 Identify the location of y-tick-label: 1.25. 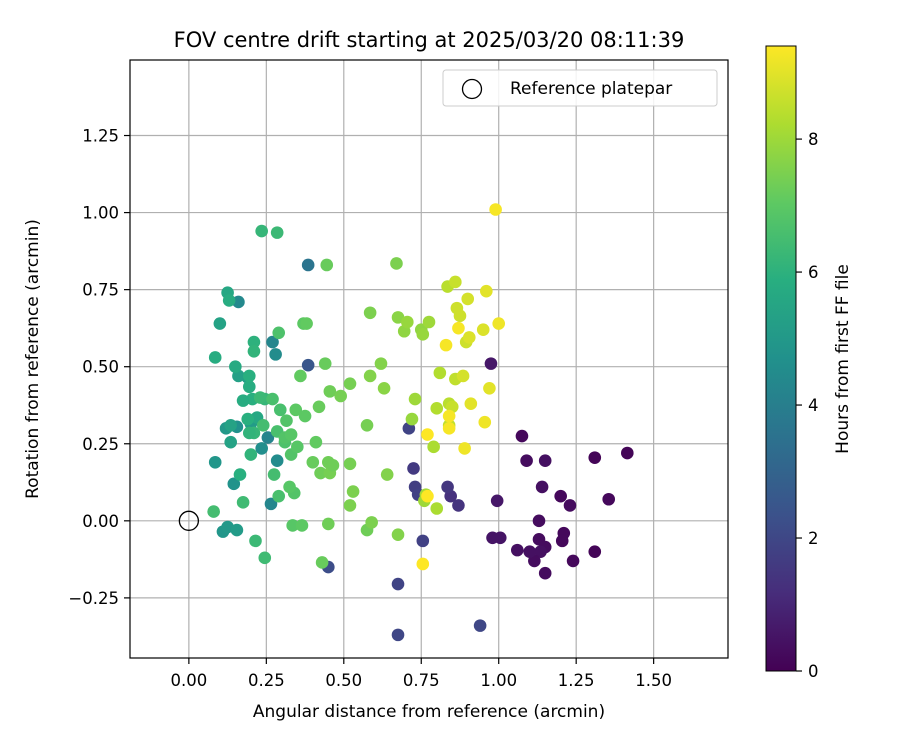
(100, 136).